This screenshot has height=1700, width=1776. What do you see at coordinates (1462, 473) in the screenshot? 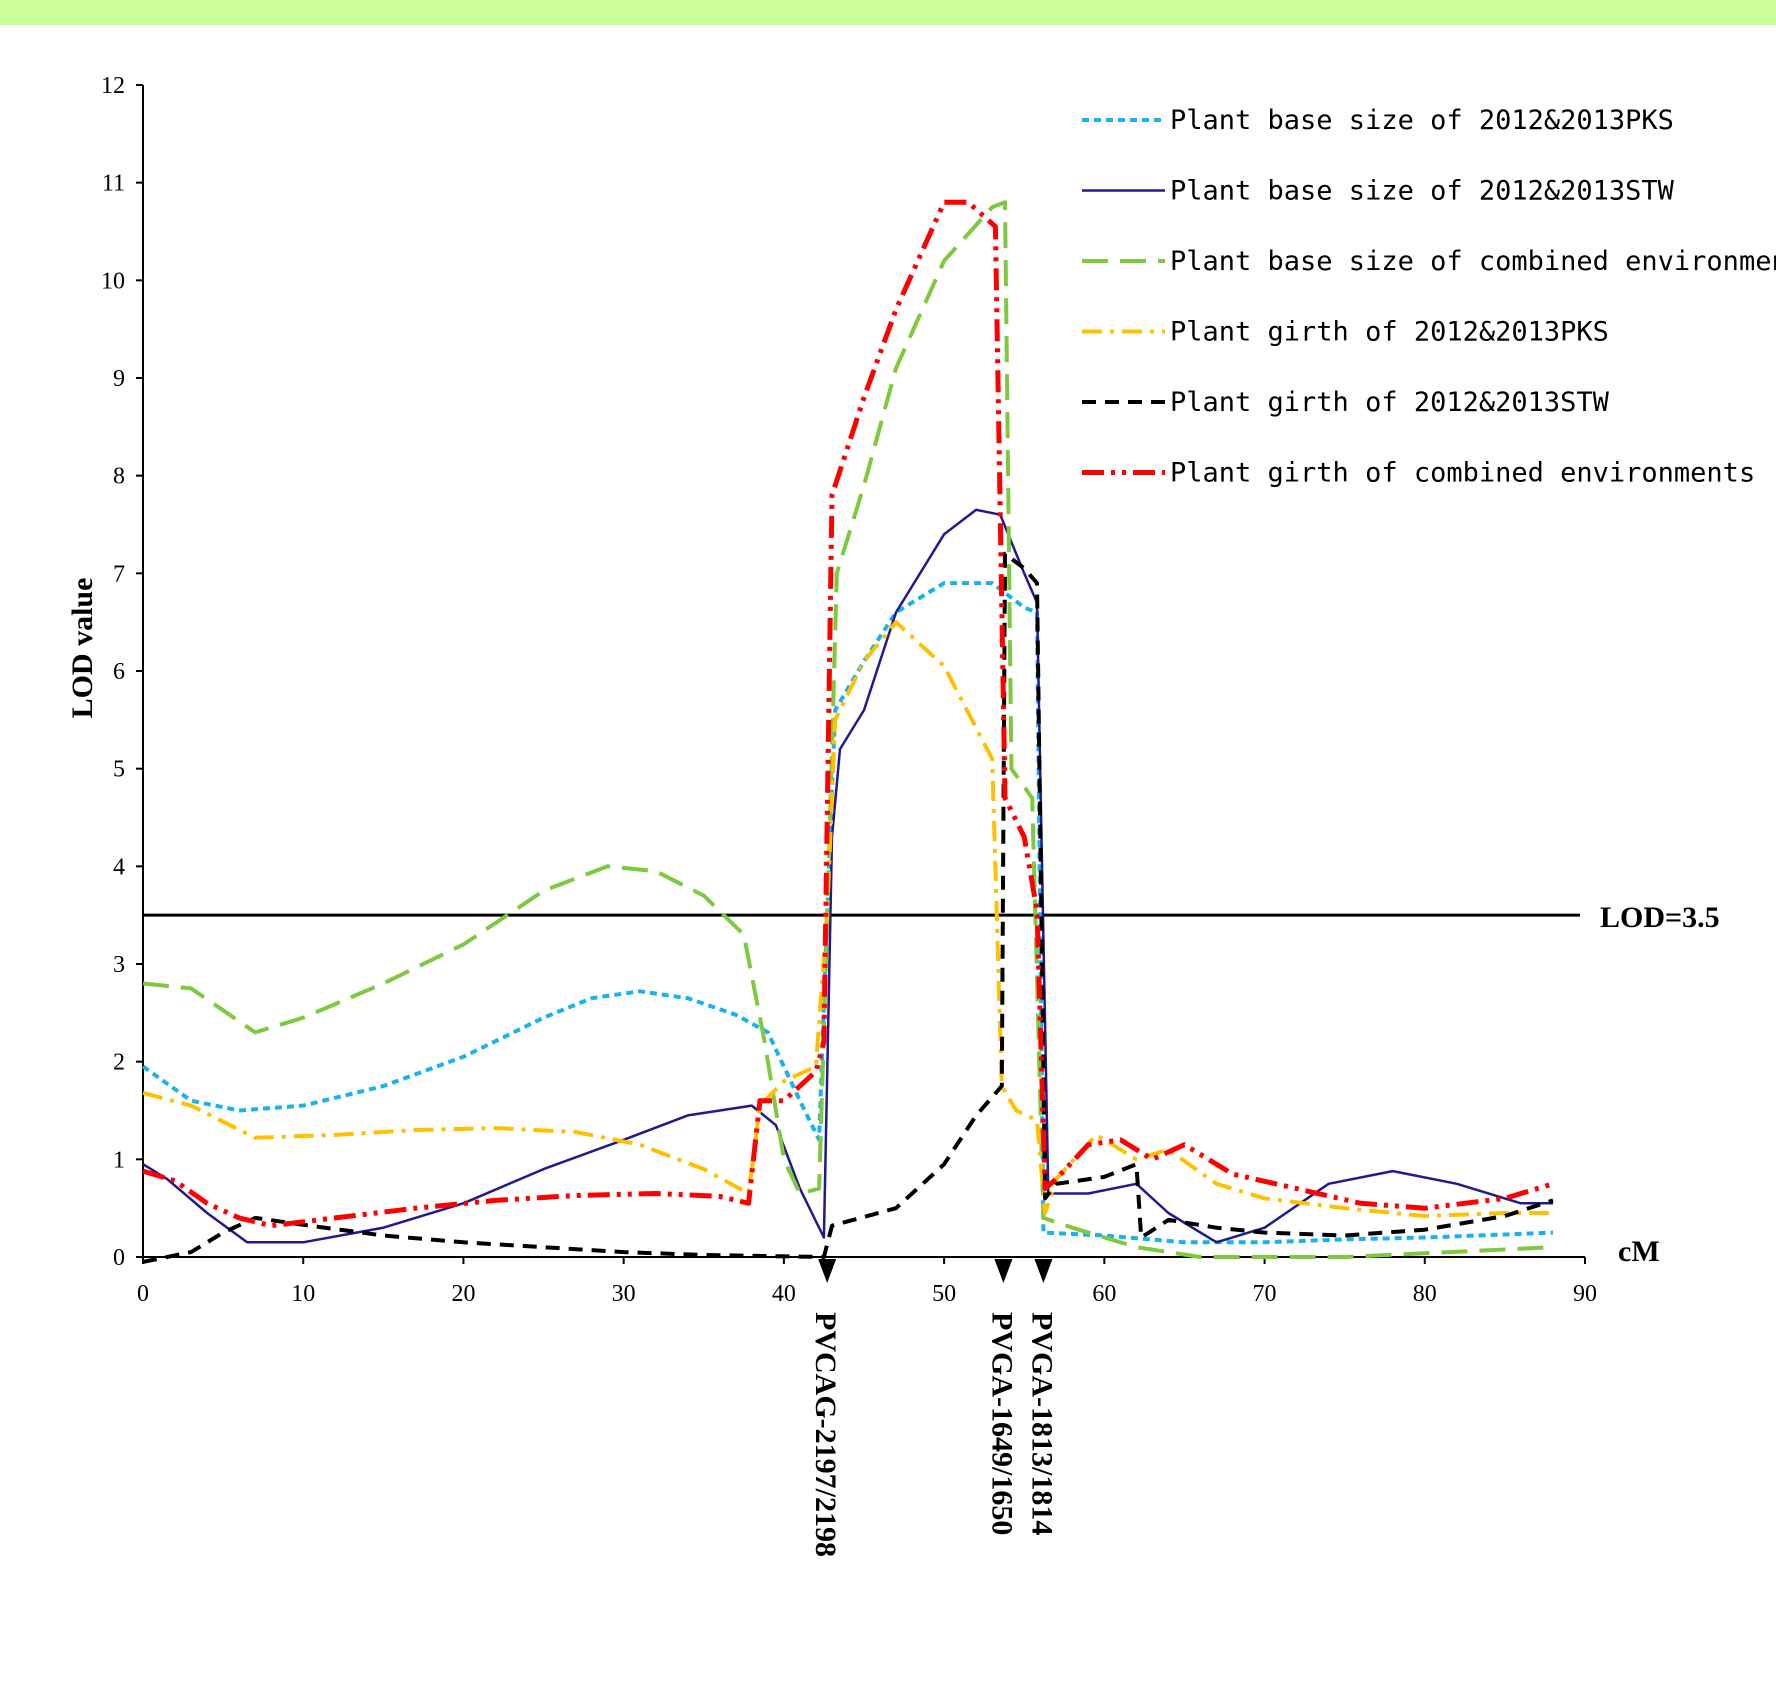
I see `legend-label-6: Plant girth of combined environments` at bounding box center [1462, 473].